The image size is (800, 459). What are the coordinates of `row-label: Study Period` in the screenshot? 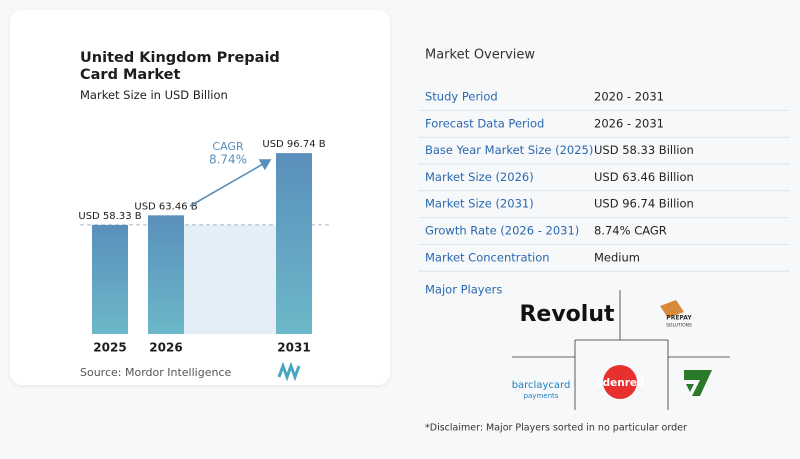 It's located at (461, 97).